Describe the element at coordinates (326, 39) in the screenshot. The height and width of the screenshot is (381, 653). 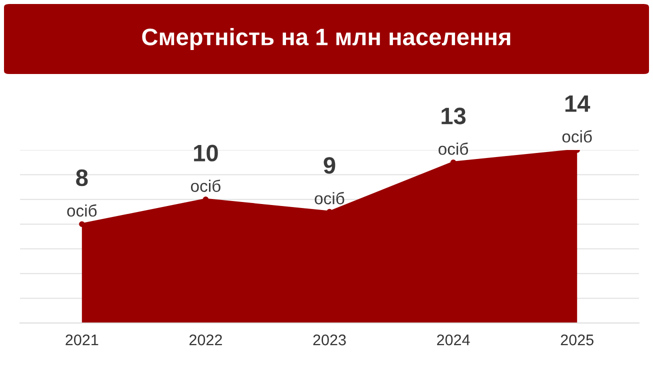
I see `chart-title: Смертність на 1 млн населення` at that location.